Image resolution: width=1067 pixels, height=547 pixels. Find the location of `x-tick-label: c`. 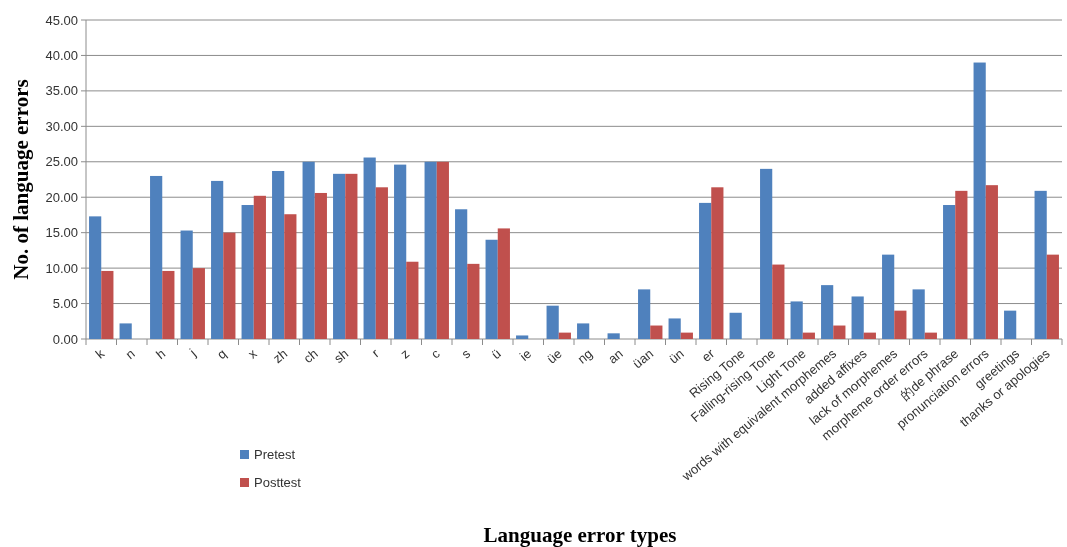

x-tick-label: c is located at coordinates (436, 353).